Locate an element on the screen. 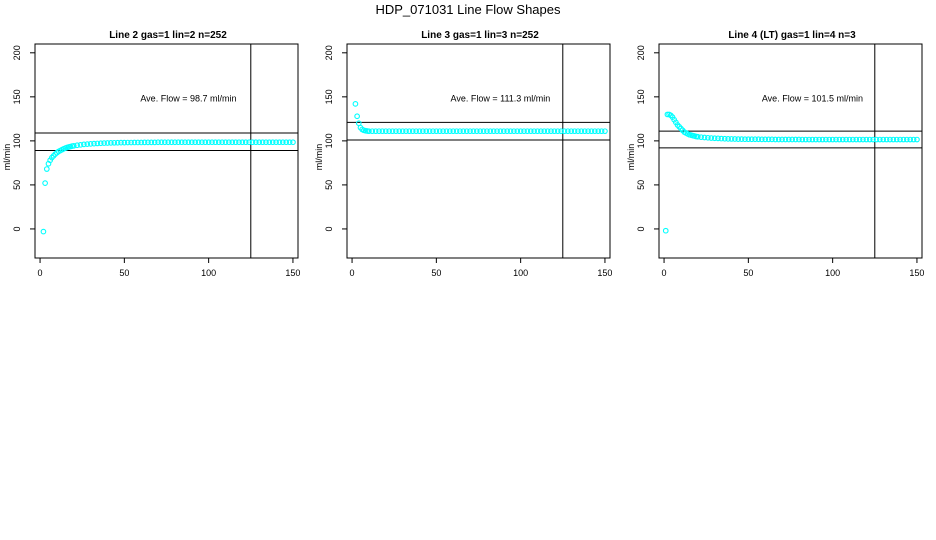 The image size is (936, 540). panel-title: Line 2 gas=1 lin=2 n=252 is located at coordinates (168, 35).